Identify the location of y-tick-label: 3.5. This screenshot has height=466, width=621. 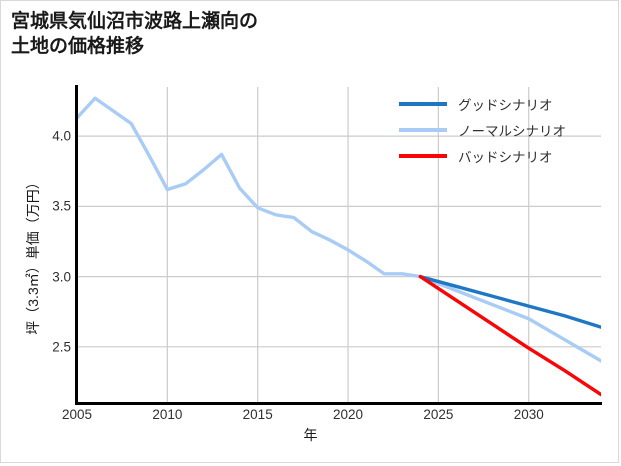
(61, 206).